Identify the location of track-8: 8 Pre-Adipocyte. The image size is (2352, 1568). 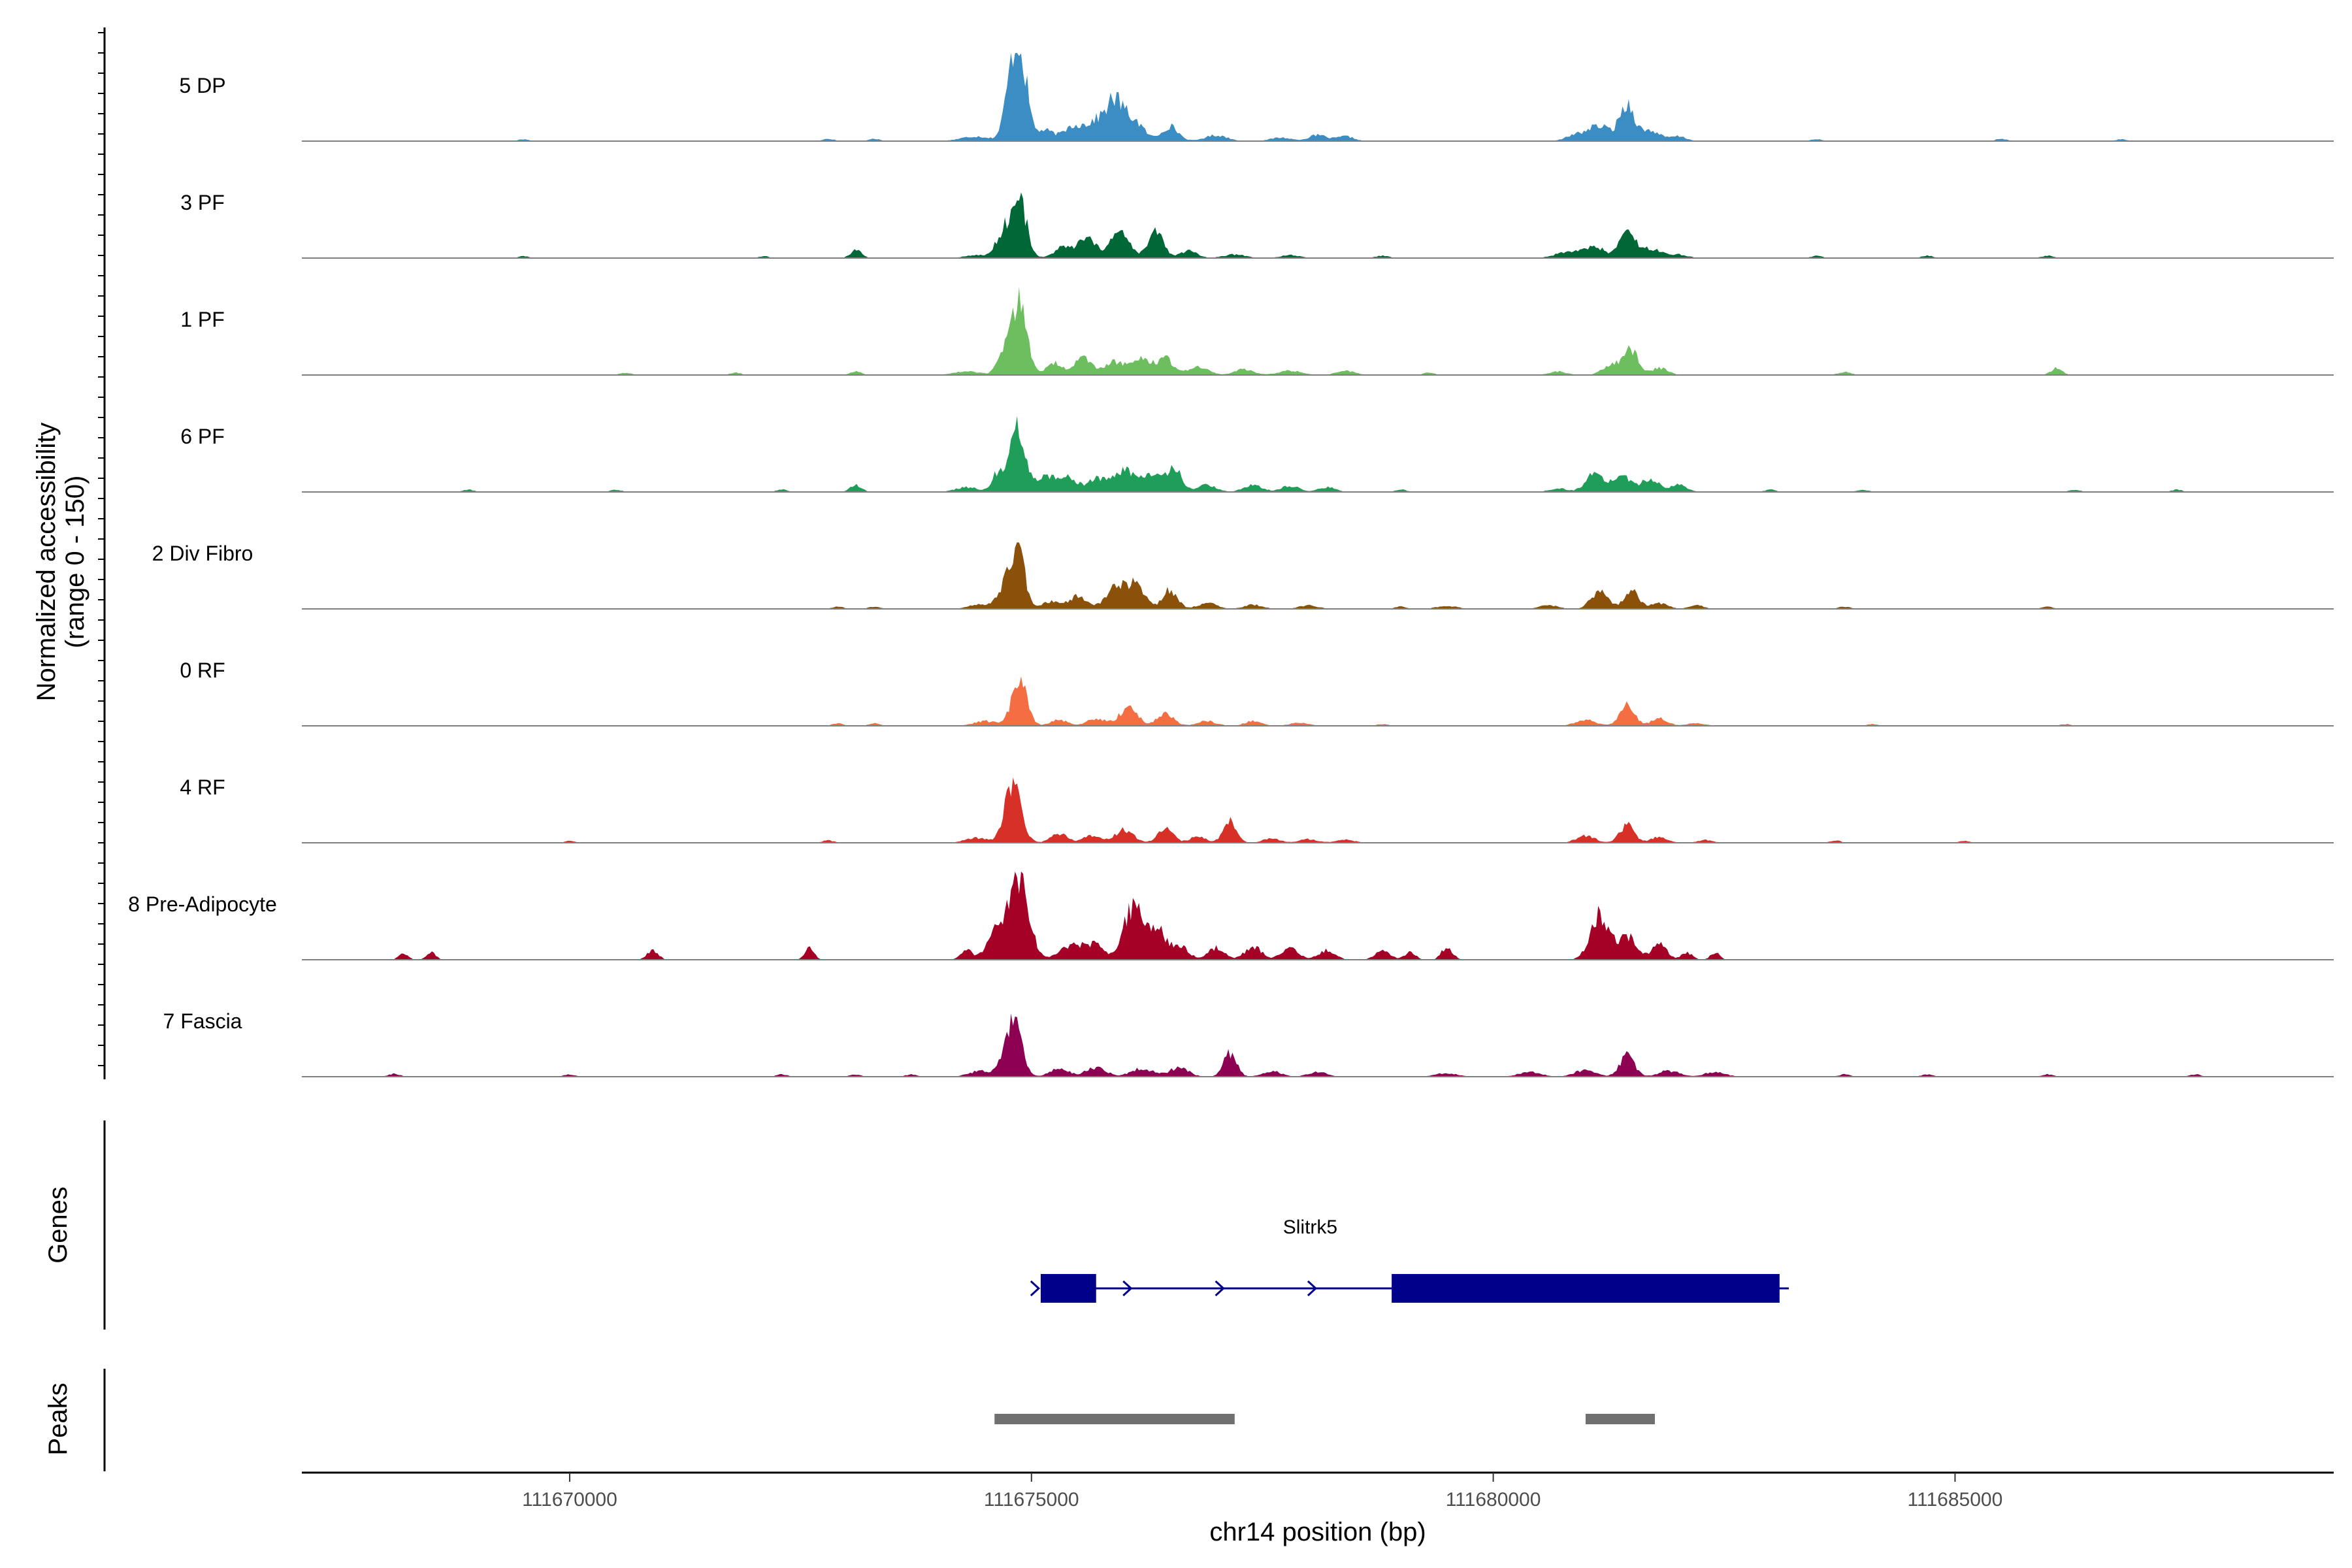
(1231, 916).